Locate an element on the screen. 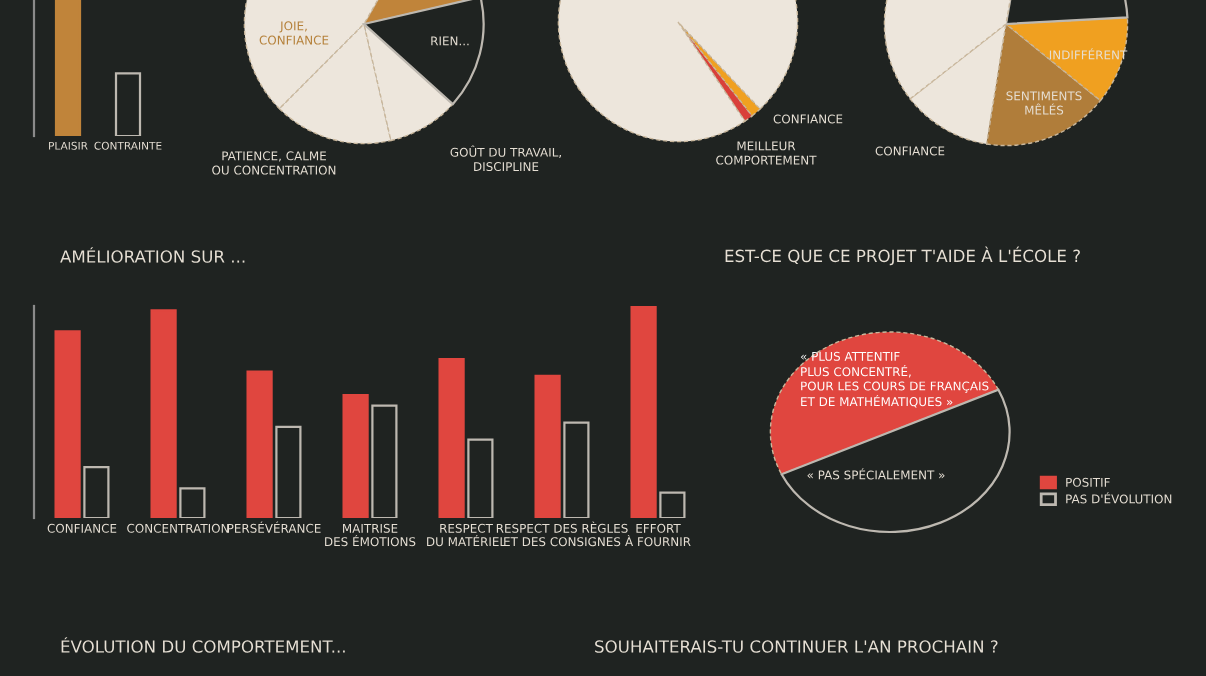 The image size is (1206, 676). chart-title: EST-CE QUE CE PROJET T'AIDE À L'ÉCOLE ? is located at coordinates (902, 256).